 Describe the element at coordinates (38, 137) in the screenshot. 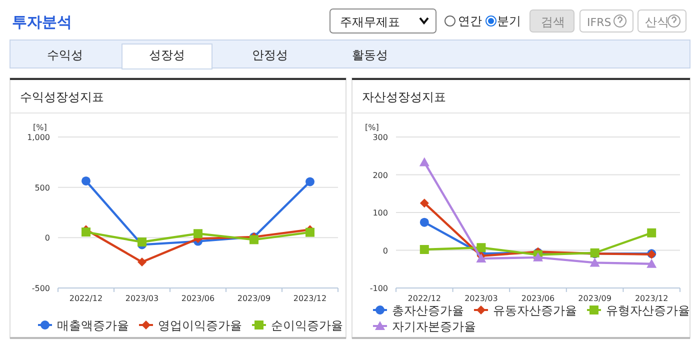

I see `y-tick-label: 1,000` at that location.